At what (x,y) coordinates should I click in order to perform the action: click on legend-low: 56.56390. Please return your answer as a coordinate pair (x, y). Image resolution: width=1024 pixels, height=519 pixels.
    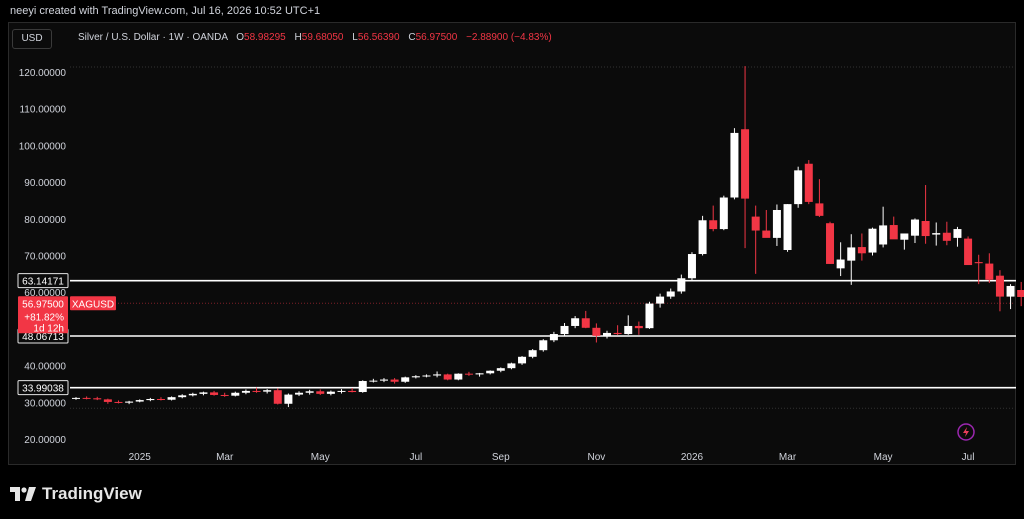
    Looking at the image, I should click on (378, 37).